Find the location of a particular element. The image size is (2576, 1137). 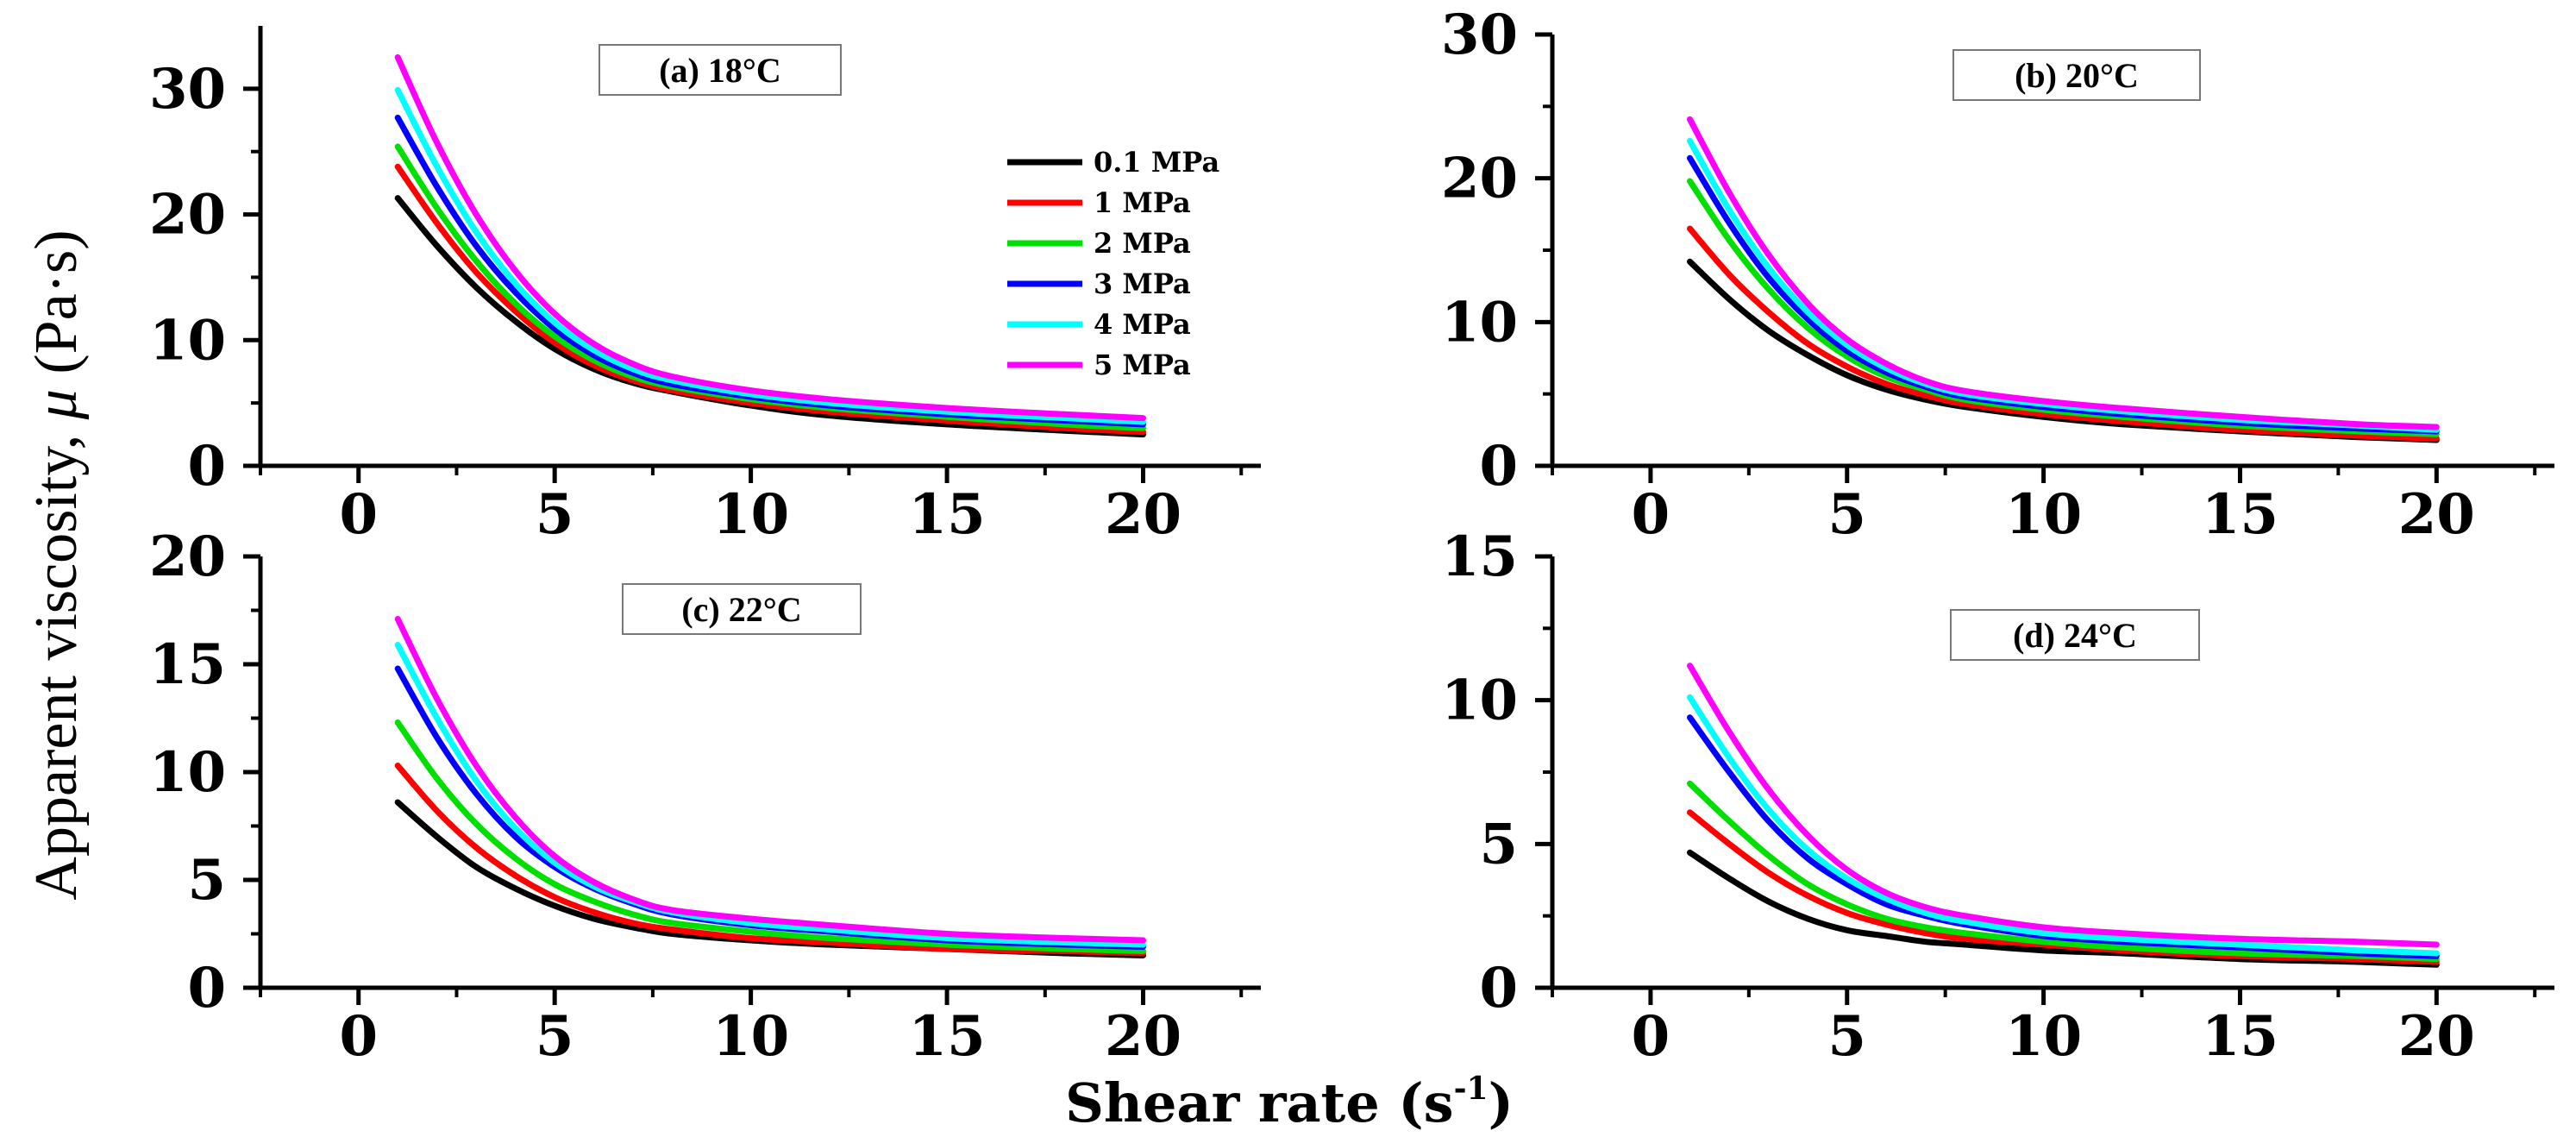

y-axis-label: Apparent viscosity, μ (Pa·s) is located at coordinates (56, 564).